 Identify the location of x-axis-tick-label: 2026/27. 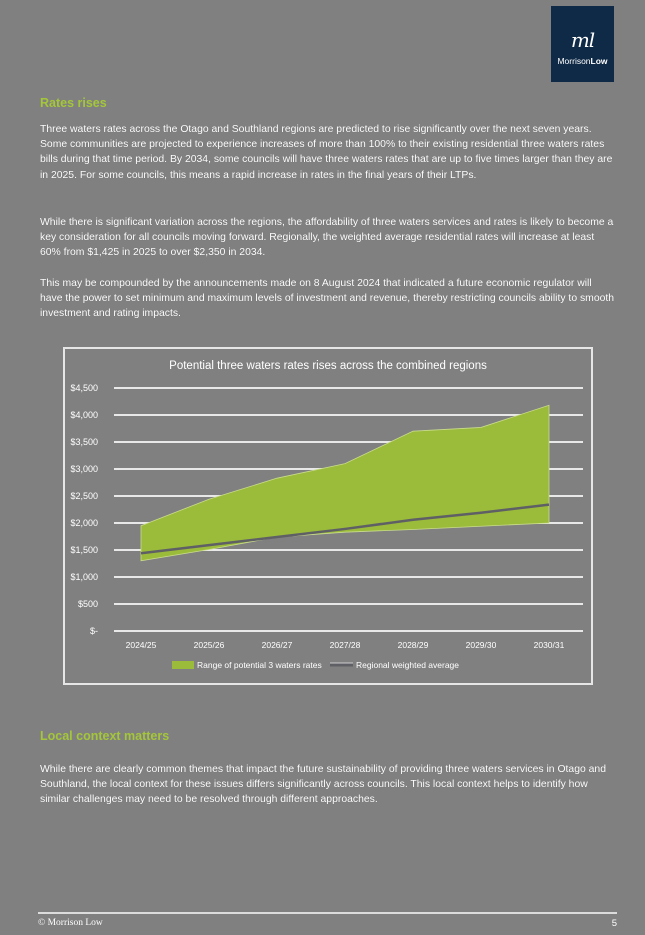
(277, 645).